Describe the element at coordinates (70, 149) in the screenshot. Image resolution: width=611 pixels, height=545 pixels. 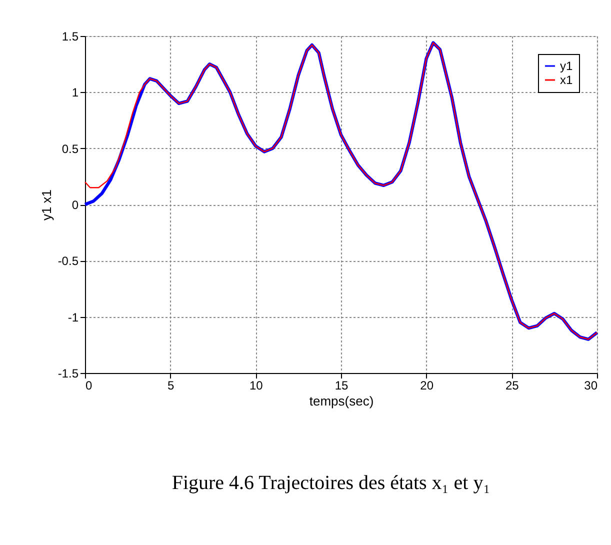
I see `y-tick-label: 0.5` at that location.